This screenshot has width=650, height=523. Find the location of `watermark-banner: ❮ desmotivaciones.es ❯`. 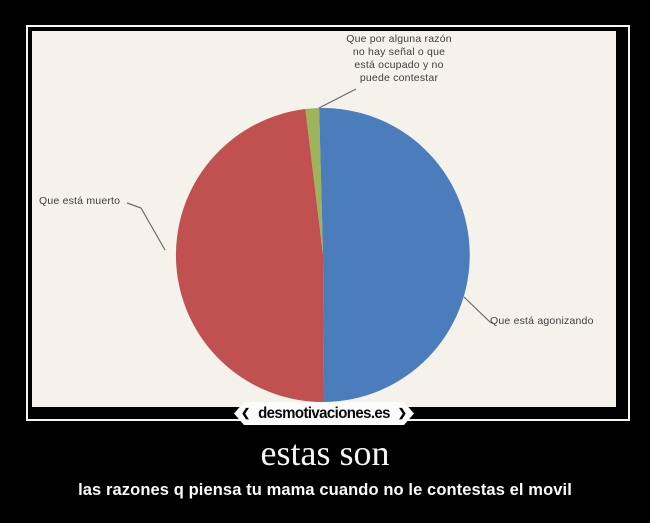

watermark-banner: ❮ desmotivaciones.es ❯ is located at coordinates (324, 413).